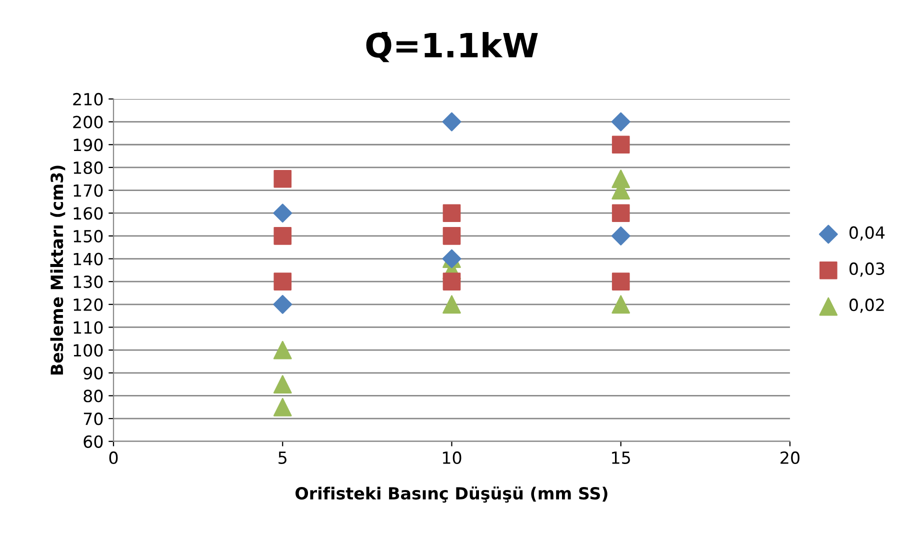 The image size is (908, 535). I want to click on y-tick-label: 80, so click(93, 396).